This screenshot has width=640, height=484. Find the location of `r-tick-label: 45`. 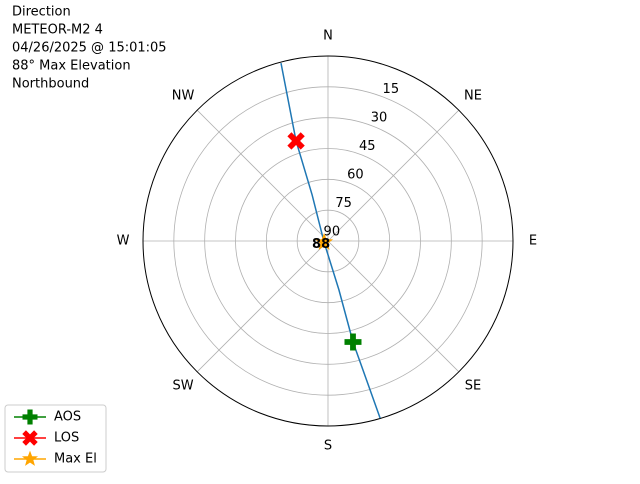

r-tick-label: 45 is located at coordinates (367, 146).